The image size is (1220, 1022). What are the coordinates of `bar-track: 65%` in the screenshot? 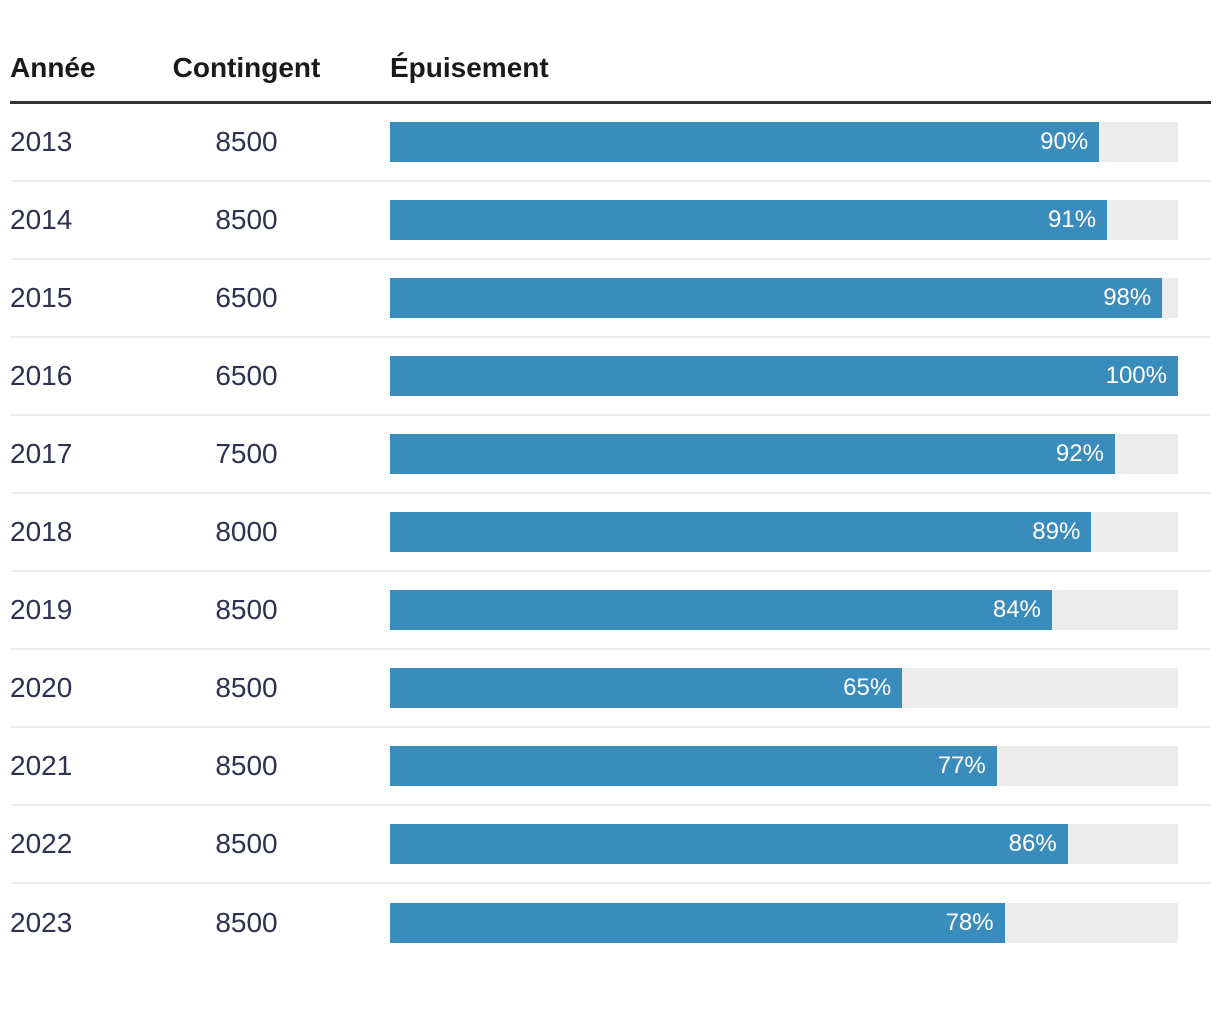 It's located at (784, 688).